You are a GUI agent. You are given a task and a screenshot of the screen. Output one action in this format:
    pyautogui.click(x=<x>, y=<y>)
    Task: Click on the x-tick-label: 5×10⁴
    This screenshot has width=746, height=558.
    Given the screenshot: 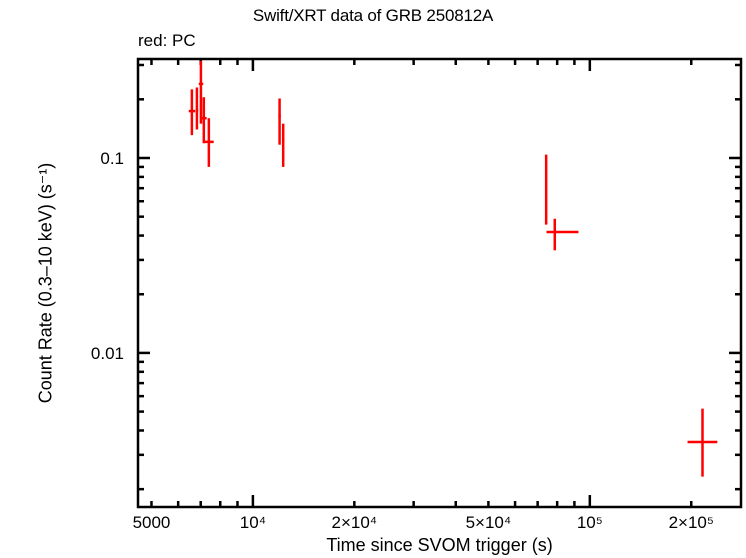 What is the action you would take?
    pyautogui.click(x=489, y=522)
    